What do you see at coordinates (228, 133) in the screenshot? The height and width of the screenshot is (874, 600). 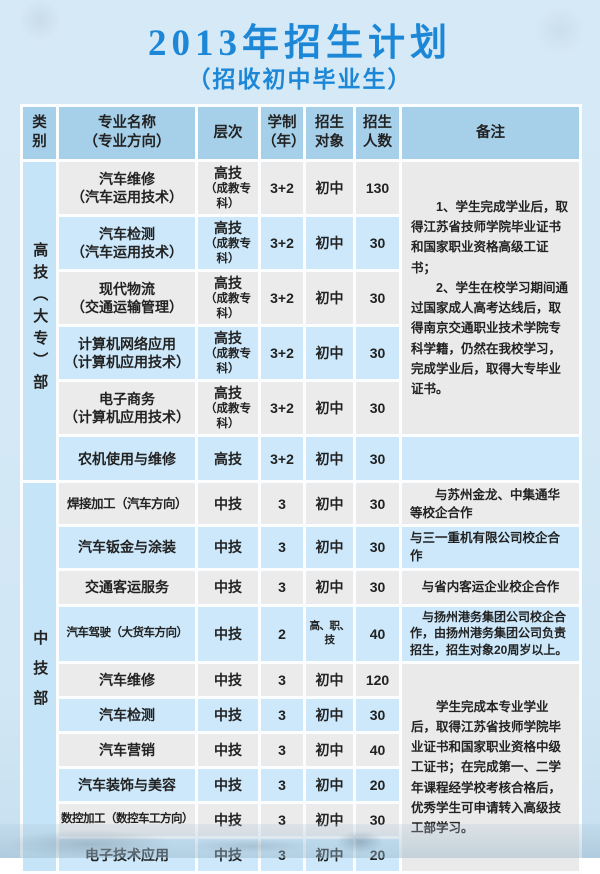 I see `col-header-level: 层次` at bounding box center [228, 133].